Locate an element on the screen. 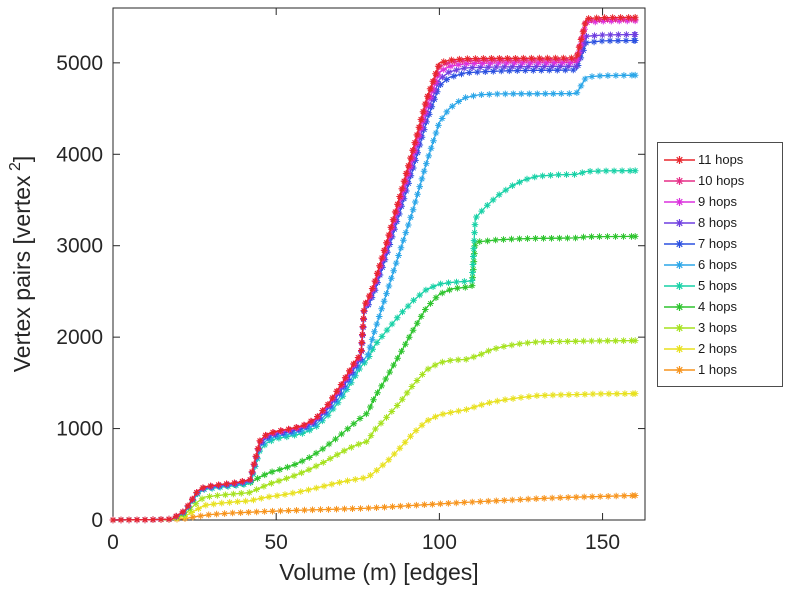 This screenshot has height=600, width=789. x-tick-label: 0 is located at coordinates (113, 542).